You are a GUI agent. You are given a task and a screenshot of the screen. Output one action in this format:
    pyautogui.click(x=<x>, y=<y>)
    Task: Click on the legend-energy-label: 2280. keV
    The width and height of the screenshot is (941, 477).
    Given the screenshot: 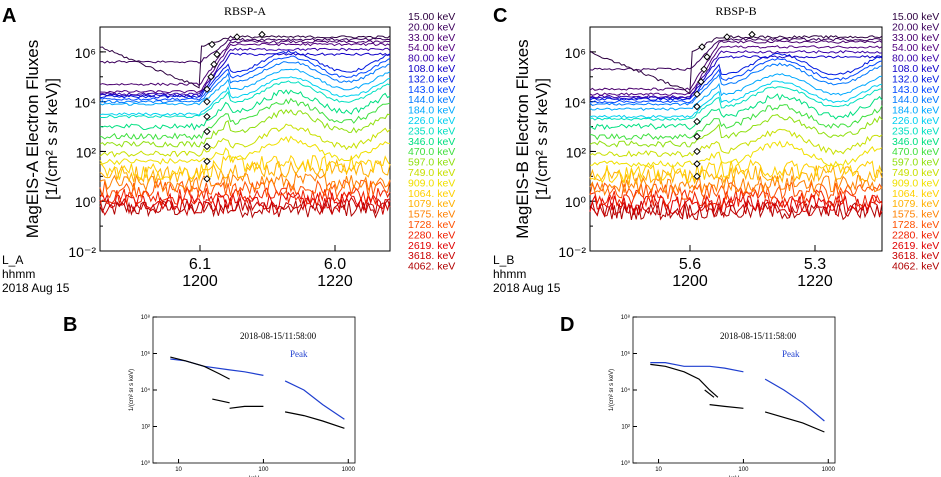 What is the action you would take?
    pyautogui.click(x=915, y=235)
    